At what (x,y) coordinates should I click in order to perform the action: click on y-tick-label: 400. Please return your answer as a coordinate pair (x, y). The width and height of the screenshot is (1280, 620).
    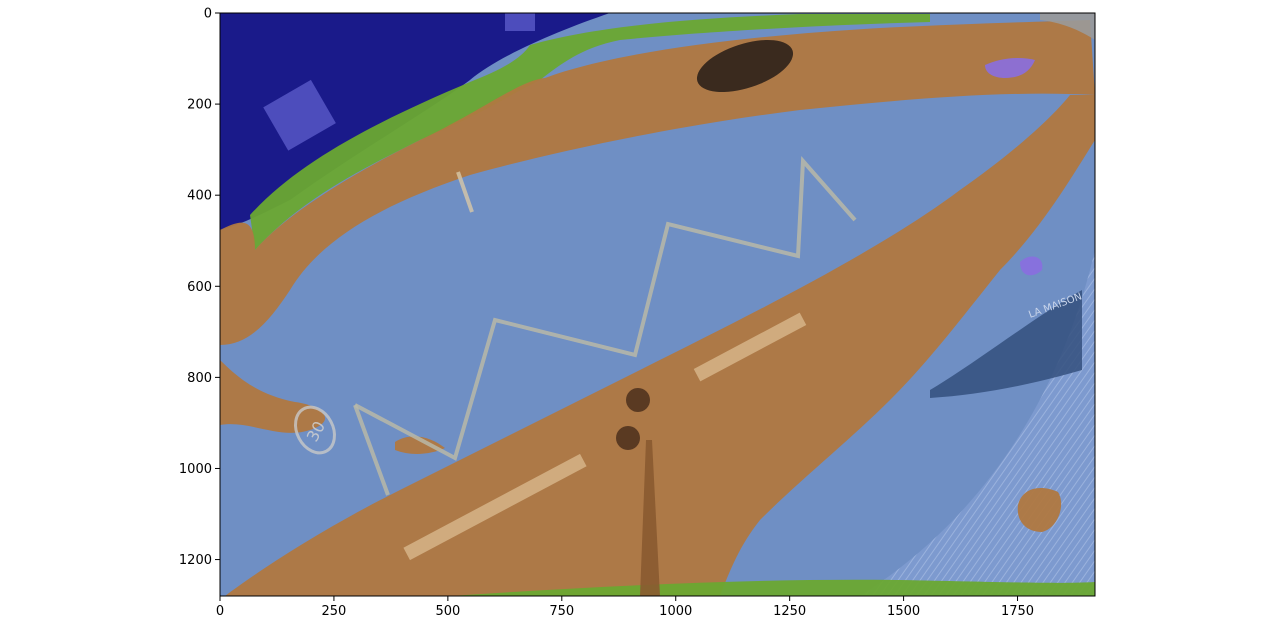
    Looking at the image, I should click on (199, 196).